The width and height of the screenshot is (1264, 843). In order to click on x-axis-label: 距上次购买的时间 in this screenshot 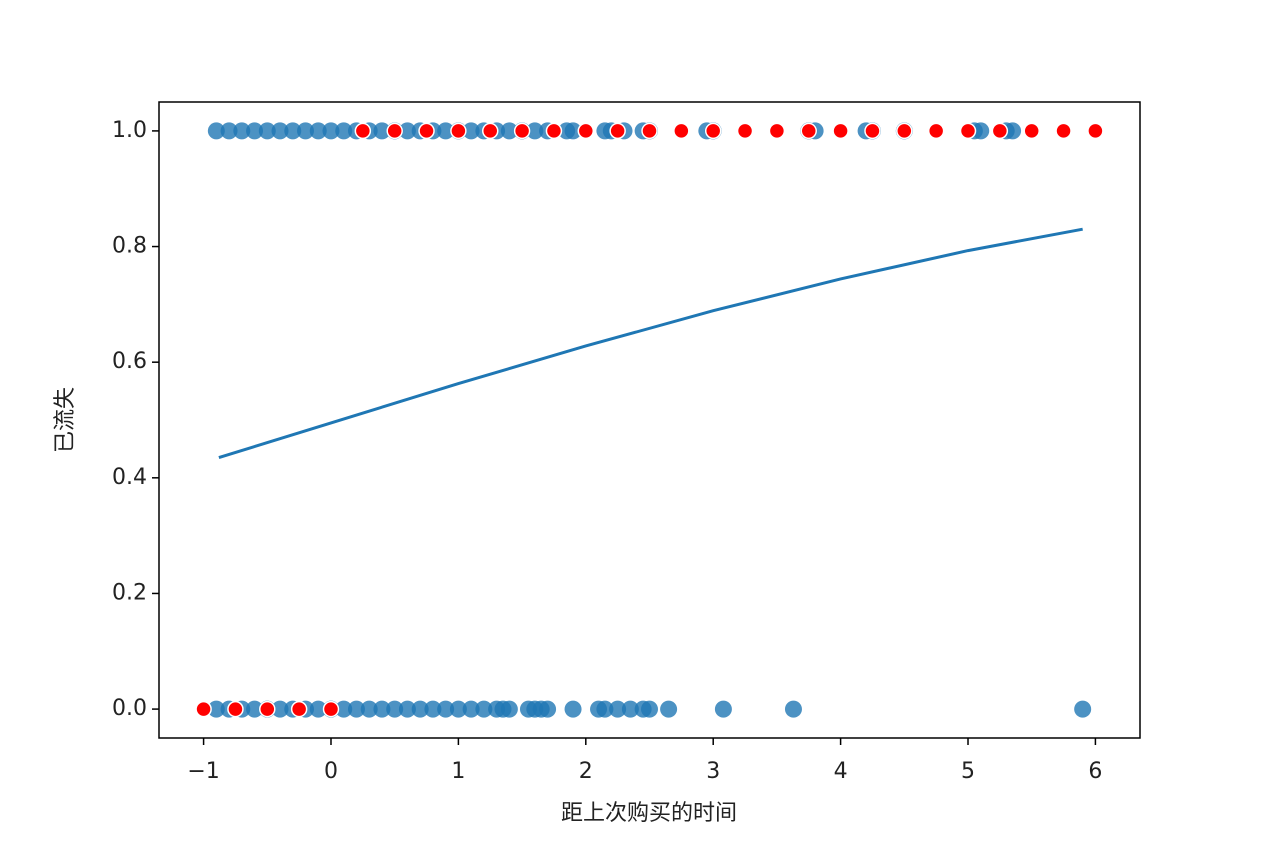, I will do `click(649, 813)`.